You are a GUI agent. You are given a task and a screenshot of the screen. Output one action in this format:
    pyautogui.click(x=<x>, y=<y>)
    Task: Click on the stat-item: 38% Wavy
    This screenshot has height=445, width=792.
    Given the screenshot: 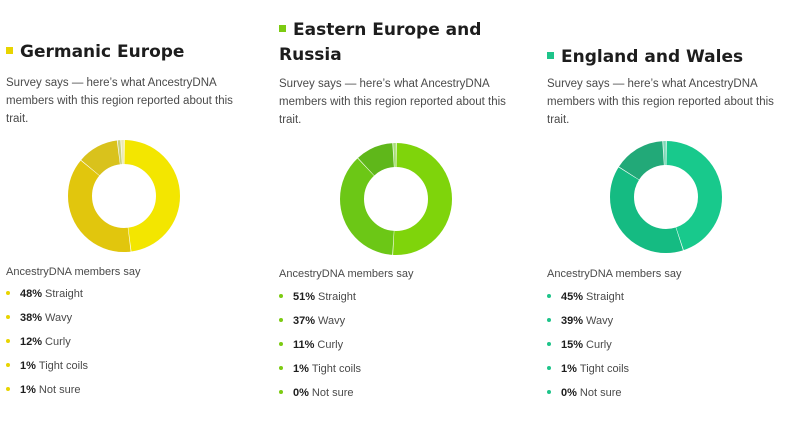 What is the action you would take?
    pyautogui.click(x=47, y=324)
    